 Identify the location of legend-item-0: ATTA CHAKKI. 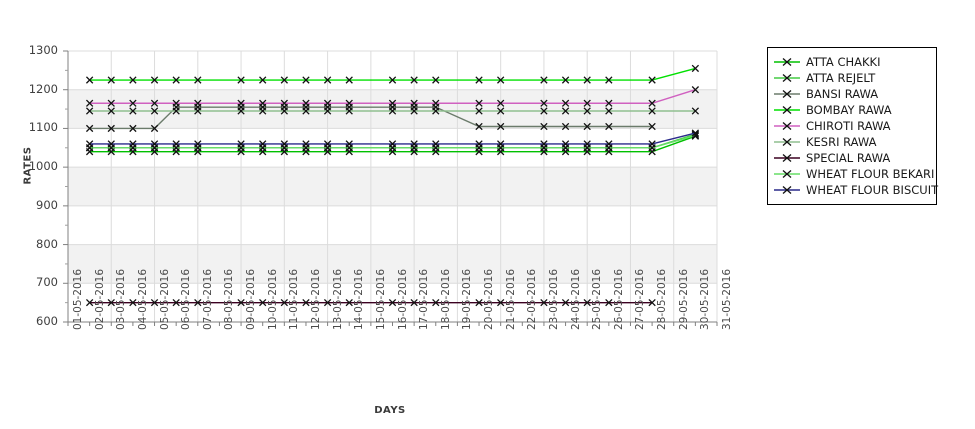
(851, 62).